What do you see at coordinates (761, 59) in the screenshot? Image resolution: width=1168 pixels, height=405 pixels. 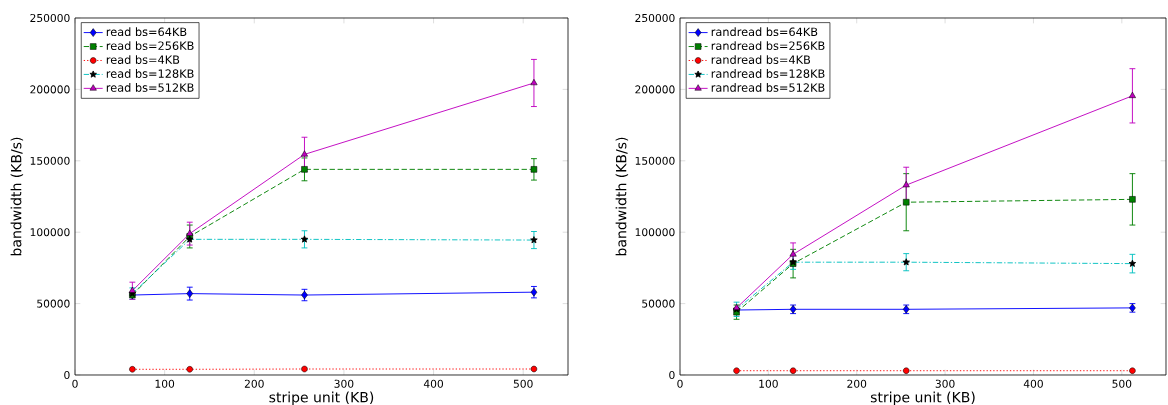 I see `legend-label: randread bs=4KB` at bounding box center [761, 59].